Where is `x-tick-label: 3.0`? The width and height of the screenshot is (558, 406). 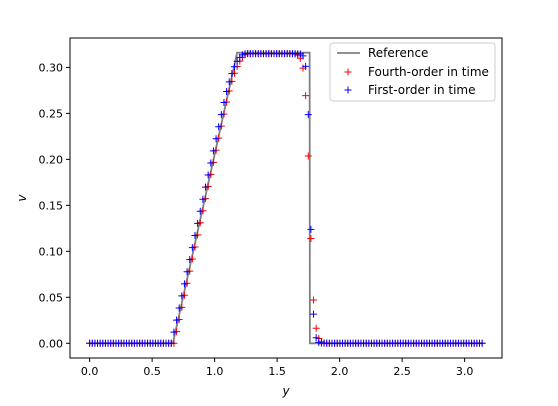 x-tick-label: 3.0 is located at coordinates (465, 371).